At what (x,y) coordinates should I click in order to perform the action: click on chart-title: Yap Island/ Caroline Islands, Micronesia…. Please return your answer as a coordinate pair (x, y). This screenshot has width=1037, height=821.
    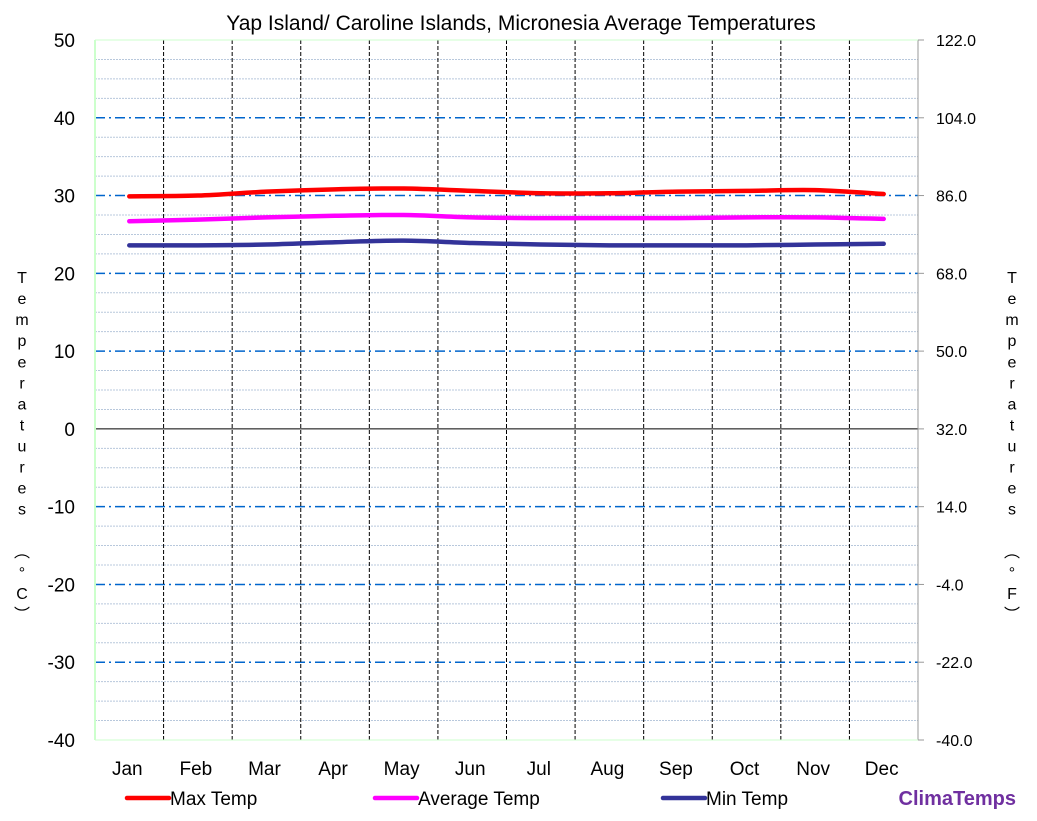
    Looking at the image, I should click on (521, 23).